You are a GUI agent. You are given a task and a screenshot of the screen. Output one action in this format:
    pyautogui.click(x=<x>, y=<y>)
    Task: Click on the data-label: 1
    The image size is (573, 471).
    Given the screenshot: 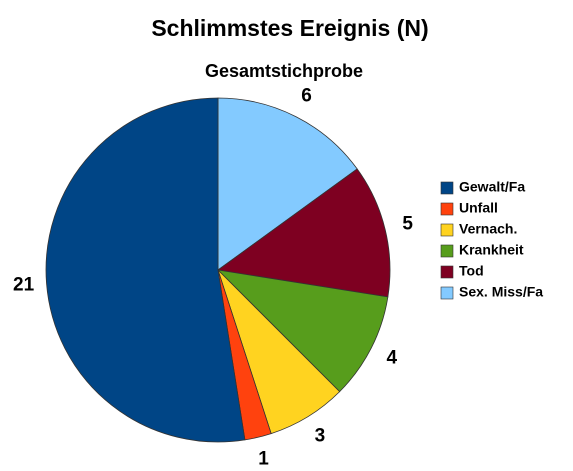 What is the action you would take?
    pyautogui.click(x=263, y=459)
    